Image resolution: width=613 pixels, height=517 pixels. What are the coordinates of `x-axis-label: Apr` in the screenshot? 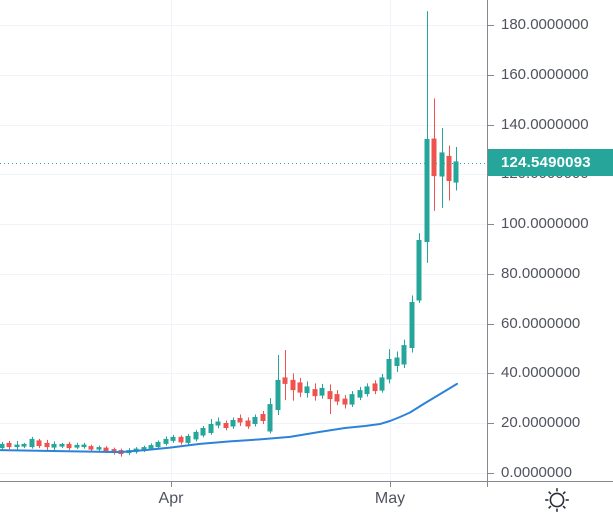 It's located at (171, 498).